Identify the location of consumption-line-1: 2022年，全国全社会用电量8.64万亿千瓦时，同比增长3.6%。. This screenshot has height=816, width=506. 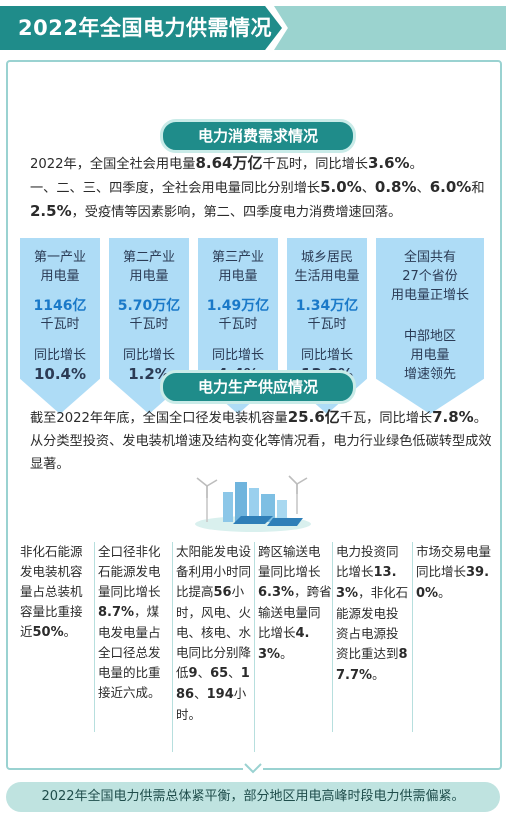
(262, 164).